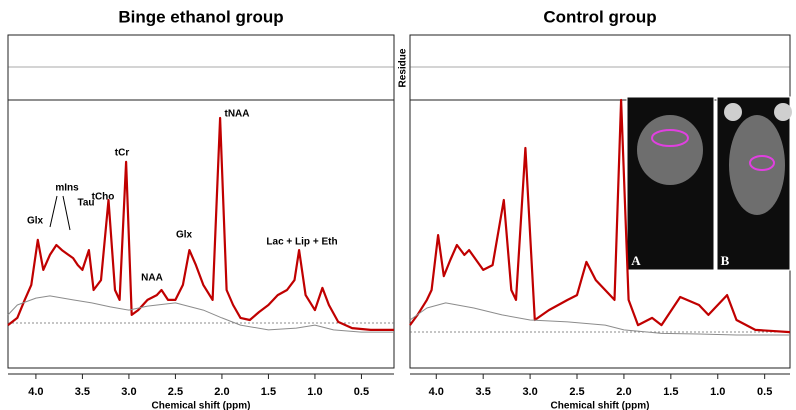 The height and width of the screenshot is (410, 796). I want to click on inset-label: A, so click(636, 260).